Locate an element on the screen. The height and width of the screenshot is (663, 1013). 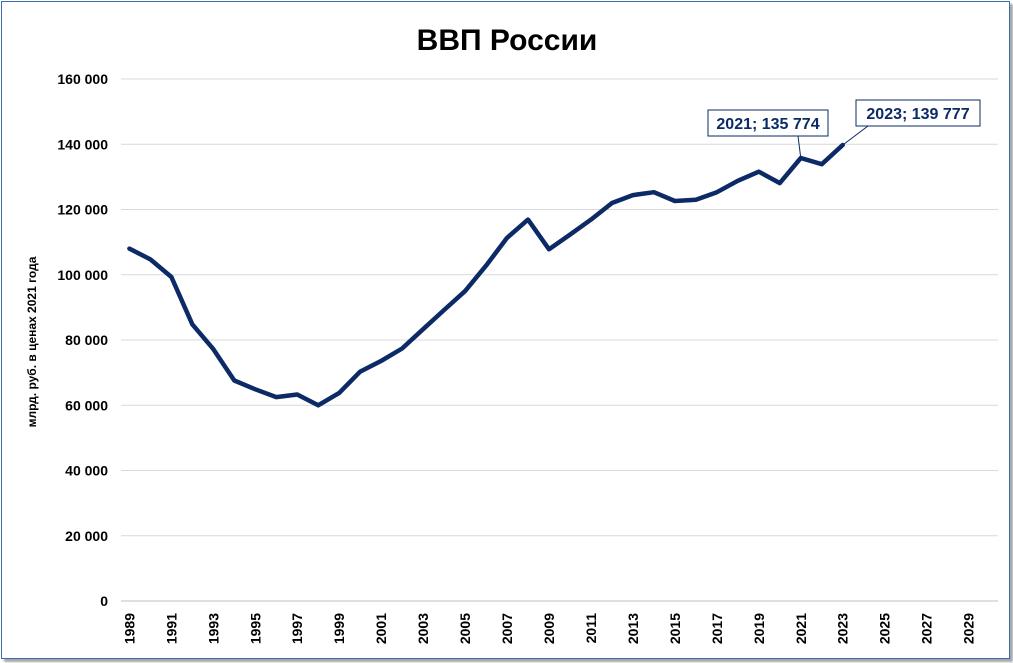
chart-title: ВВП России is located at coordinates (507, 40).